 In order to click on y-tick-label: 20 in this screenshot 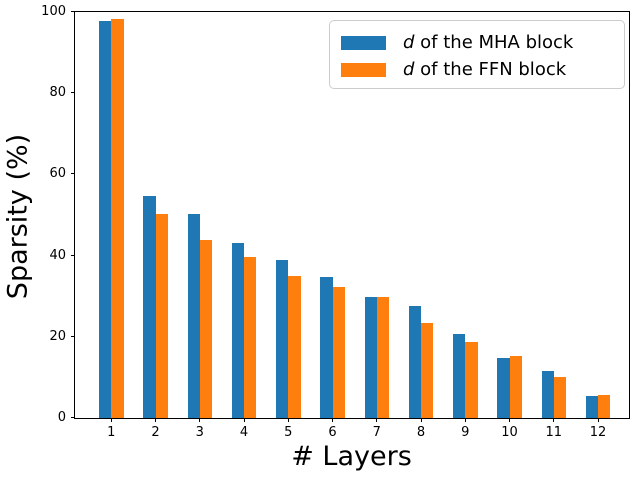, I will do `click(57, 336)`.